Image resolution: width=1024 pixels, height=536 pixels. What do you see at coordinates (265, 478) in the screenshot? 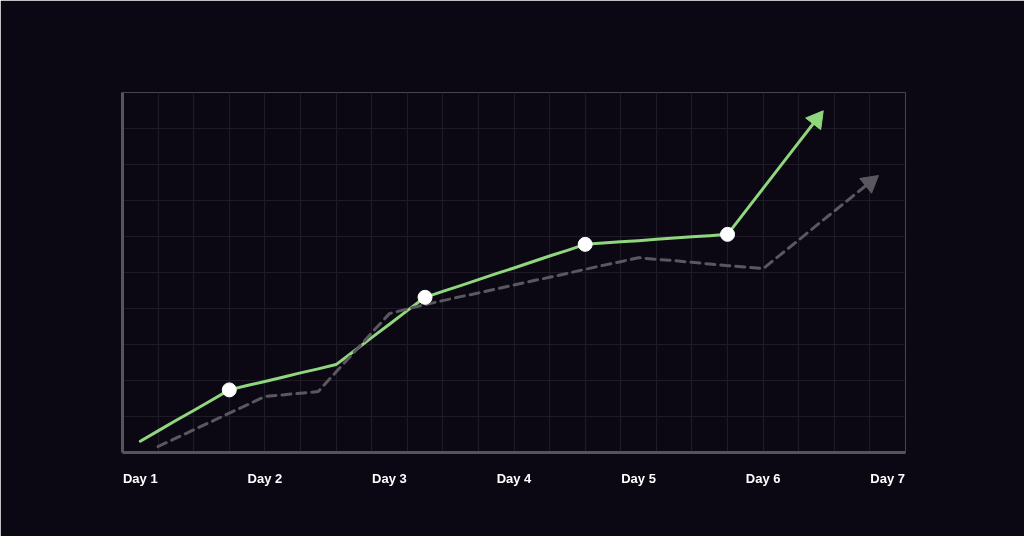
I see `x-tick-label: Day 2` at bounding box center [265, 478].